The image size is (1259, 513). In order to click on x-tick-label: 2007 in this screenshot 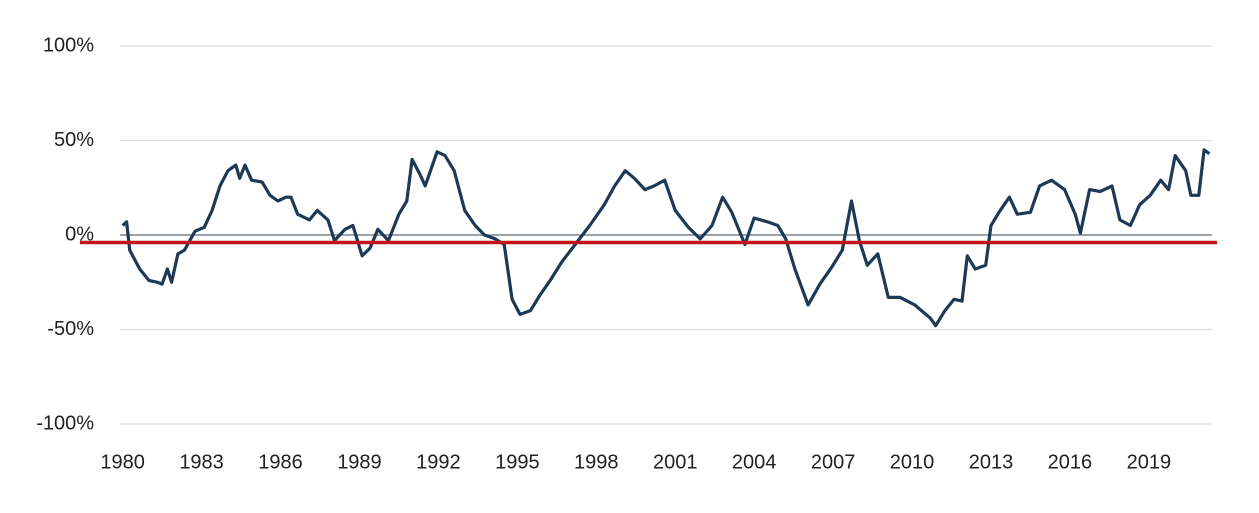, I will do `click(833, 462)`.